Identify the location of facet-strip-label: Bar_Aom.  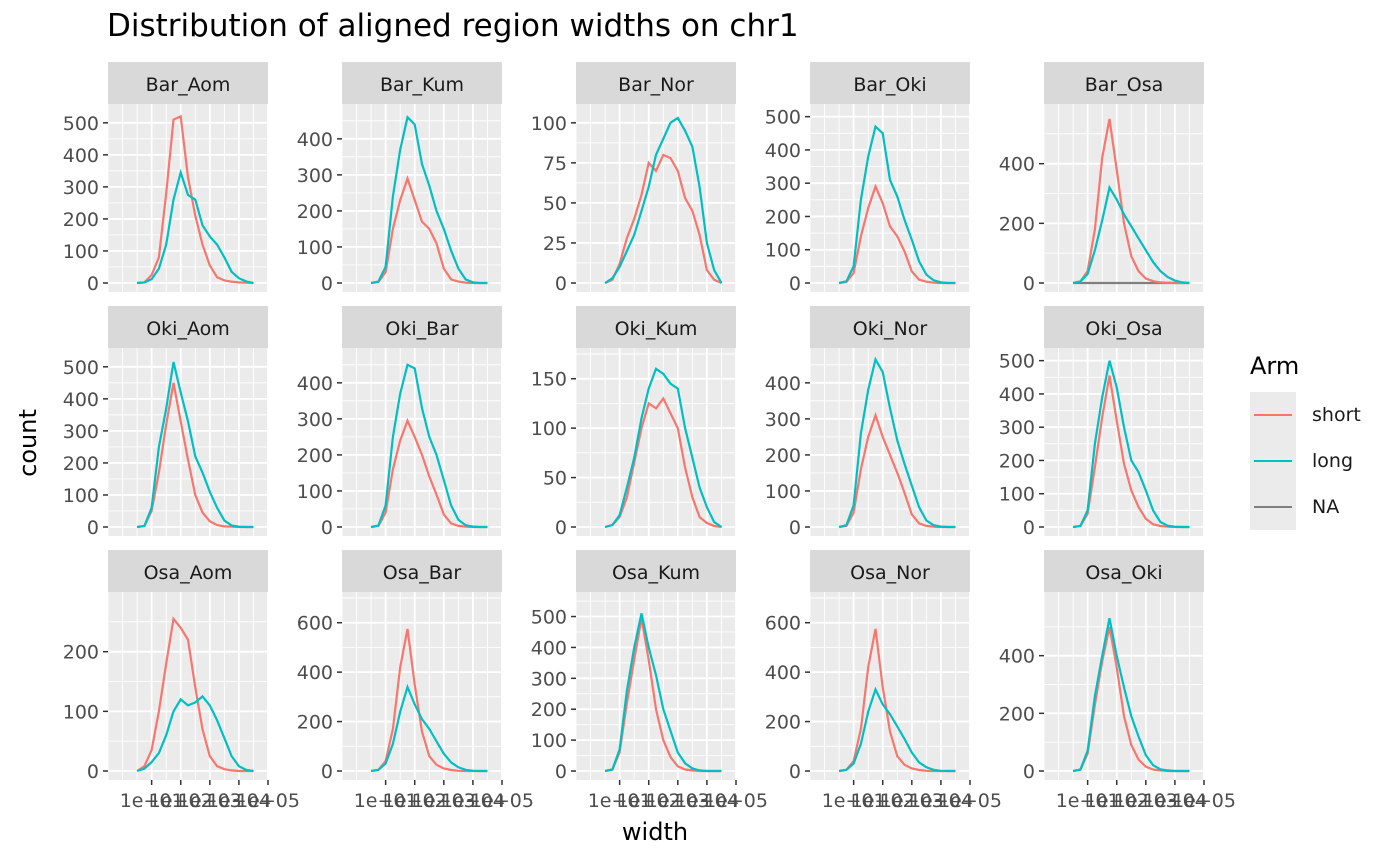
(188, 85).